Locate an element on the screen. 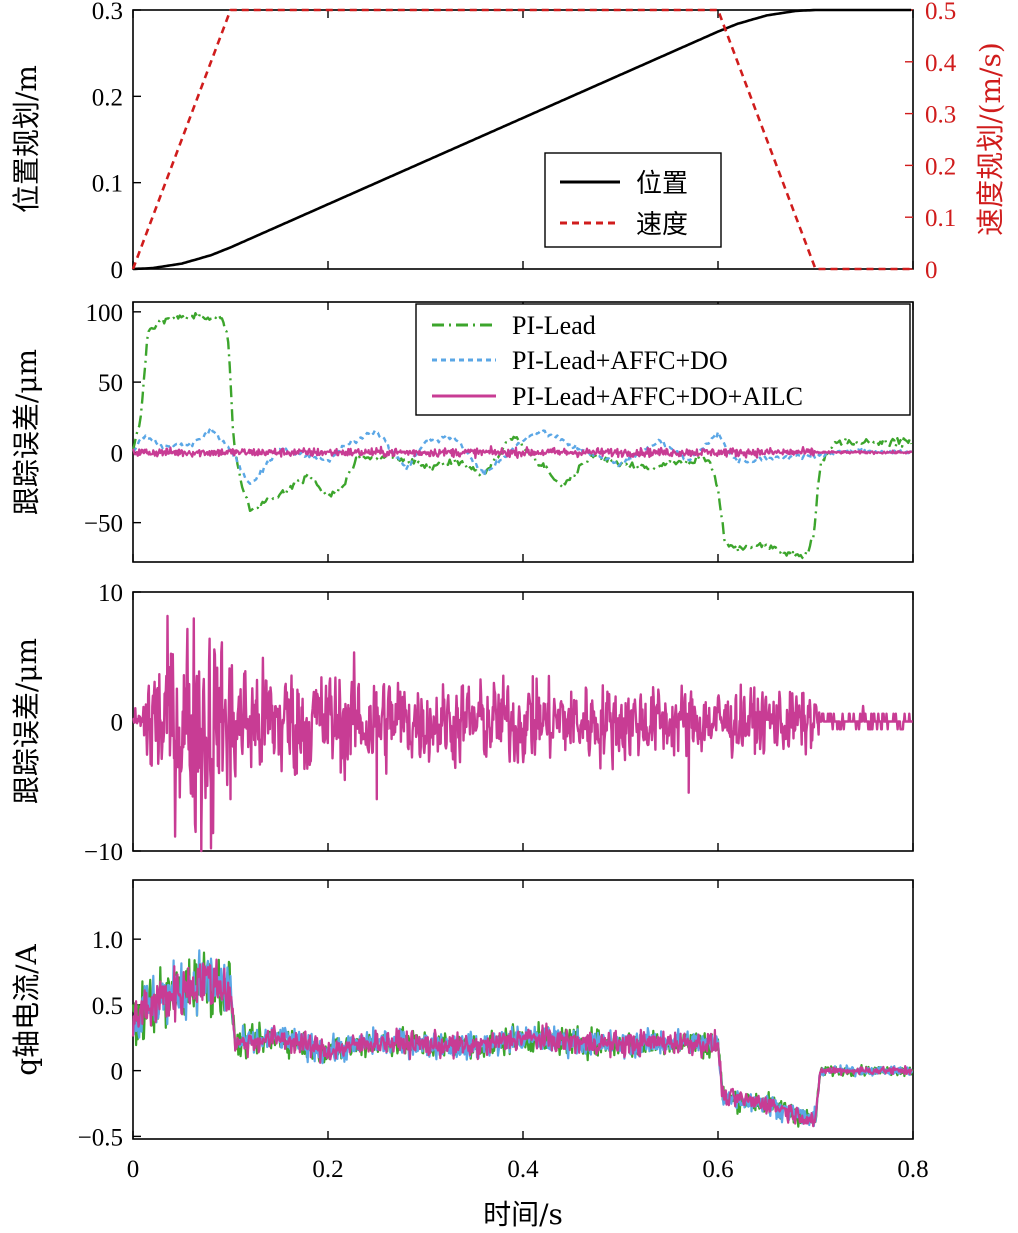 The width and height of the screenshot is (1018, 1233). y-tick-label: 1.0 is located at coordinates (107, 940).